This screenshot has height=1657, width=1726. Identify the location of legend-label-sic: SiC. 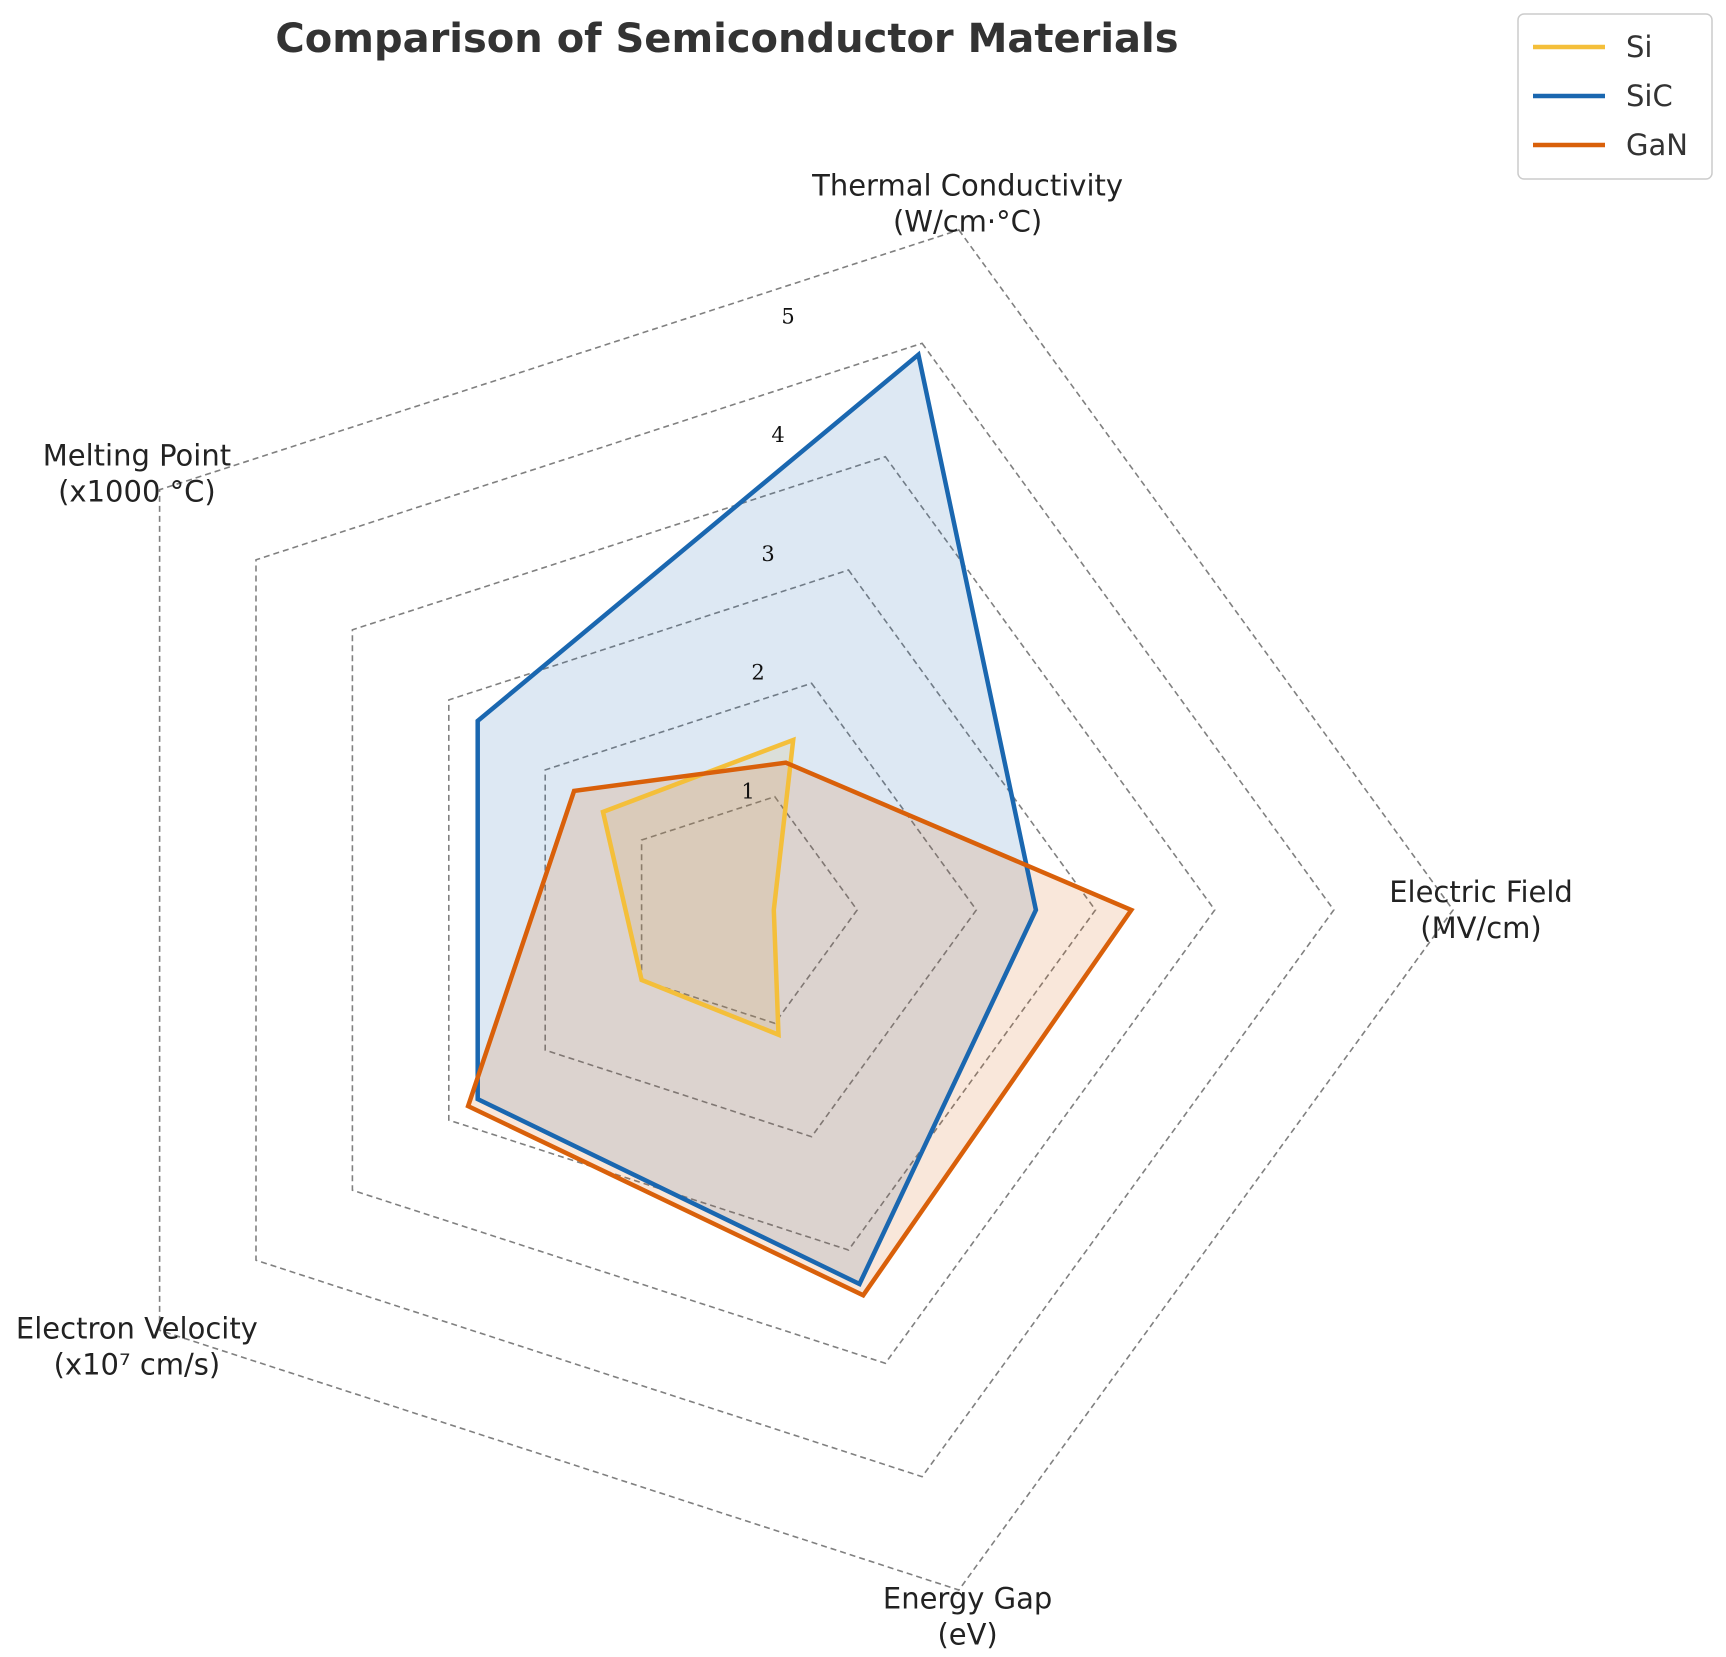
(1649, 96).